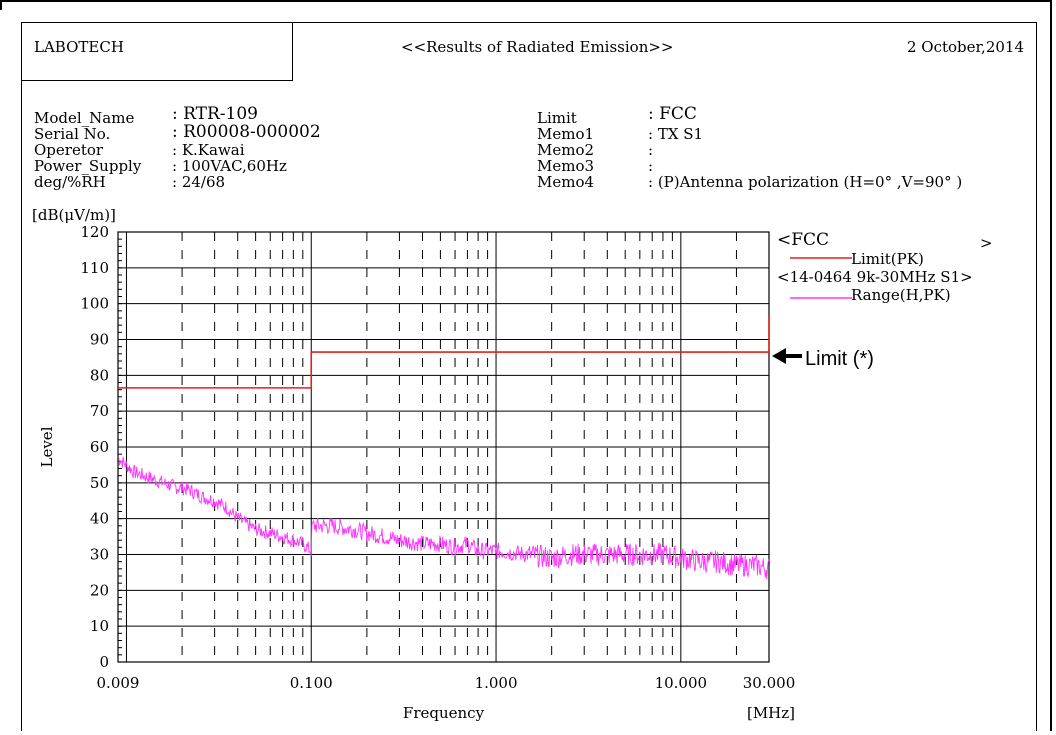 This screenshot has height=735, width=1056. Describe the element at coordinates (672, 114) in the screenshot. I see `limit-value: : FCC` at that location.